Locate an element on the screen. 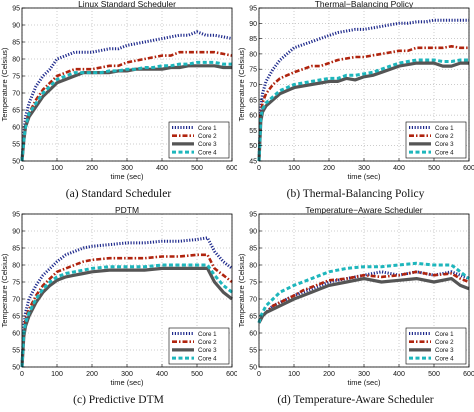  chart-title: Temperature−Aware Scheduler is located at coordinates (363, 210).